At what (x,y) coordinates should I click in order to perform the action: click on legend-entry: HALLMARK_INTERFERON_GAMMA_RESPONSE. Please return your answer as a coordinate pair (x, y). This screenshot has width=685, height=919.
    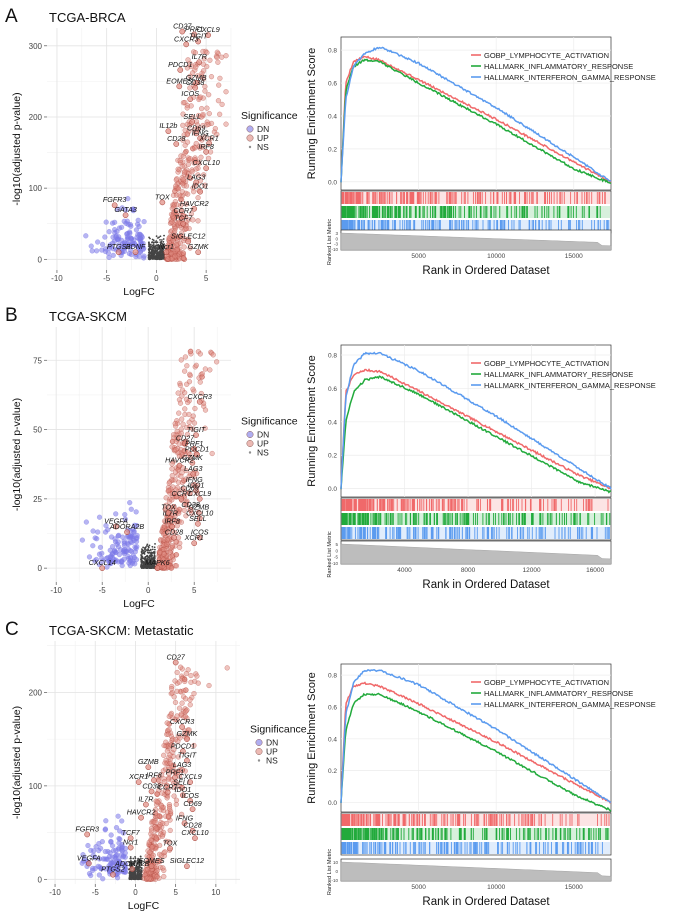
    Looking at the image, I should click on (570, 77).